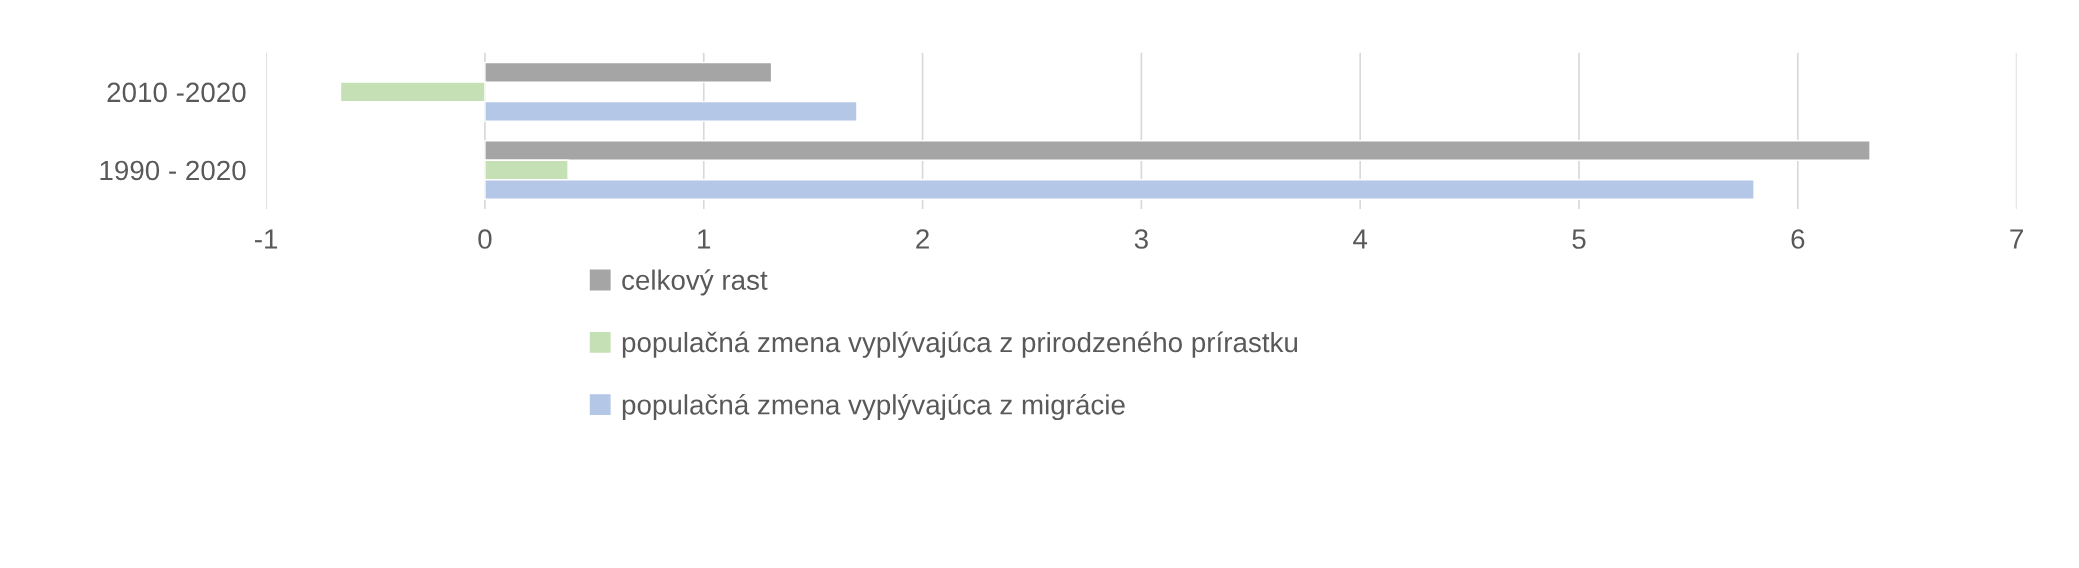 The image size is (2079, 568). I want to click on x-tick-label: 1, so click(704, 239).